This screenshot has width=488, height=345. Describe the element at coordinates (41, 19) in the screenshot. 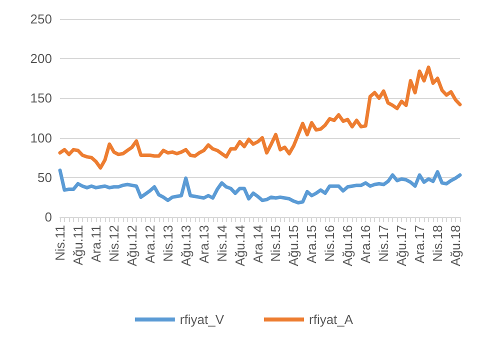

I see `y-tick-label: 250` at that location.